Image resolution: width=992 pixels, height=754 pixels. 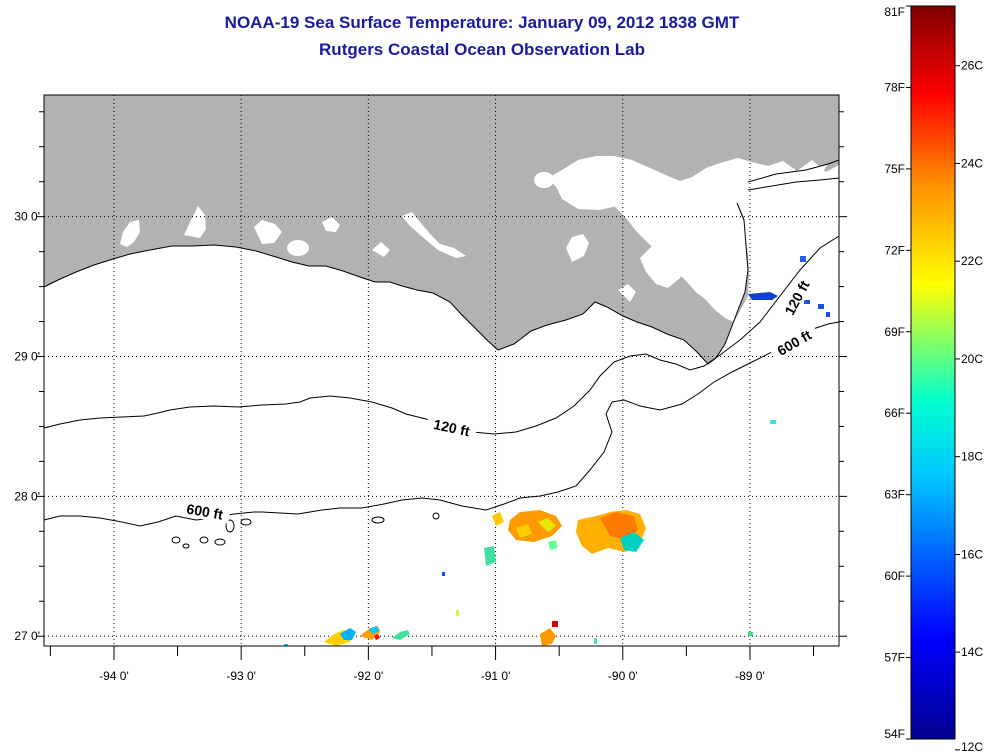 I want to click on colorbar-gradient, so click(x=933, y=372).